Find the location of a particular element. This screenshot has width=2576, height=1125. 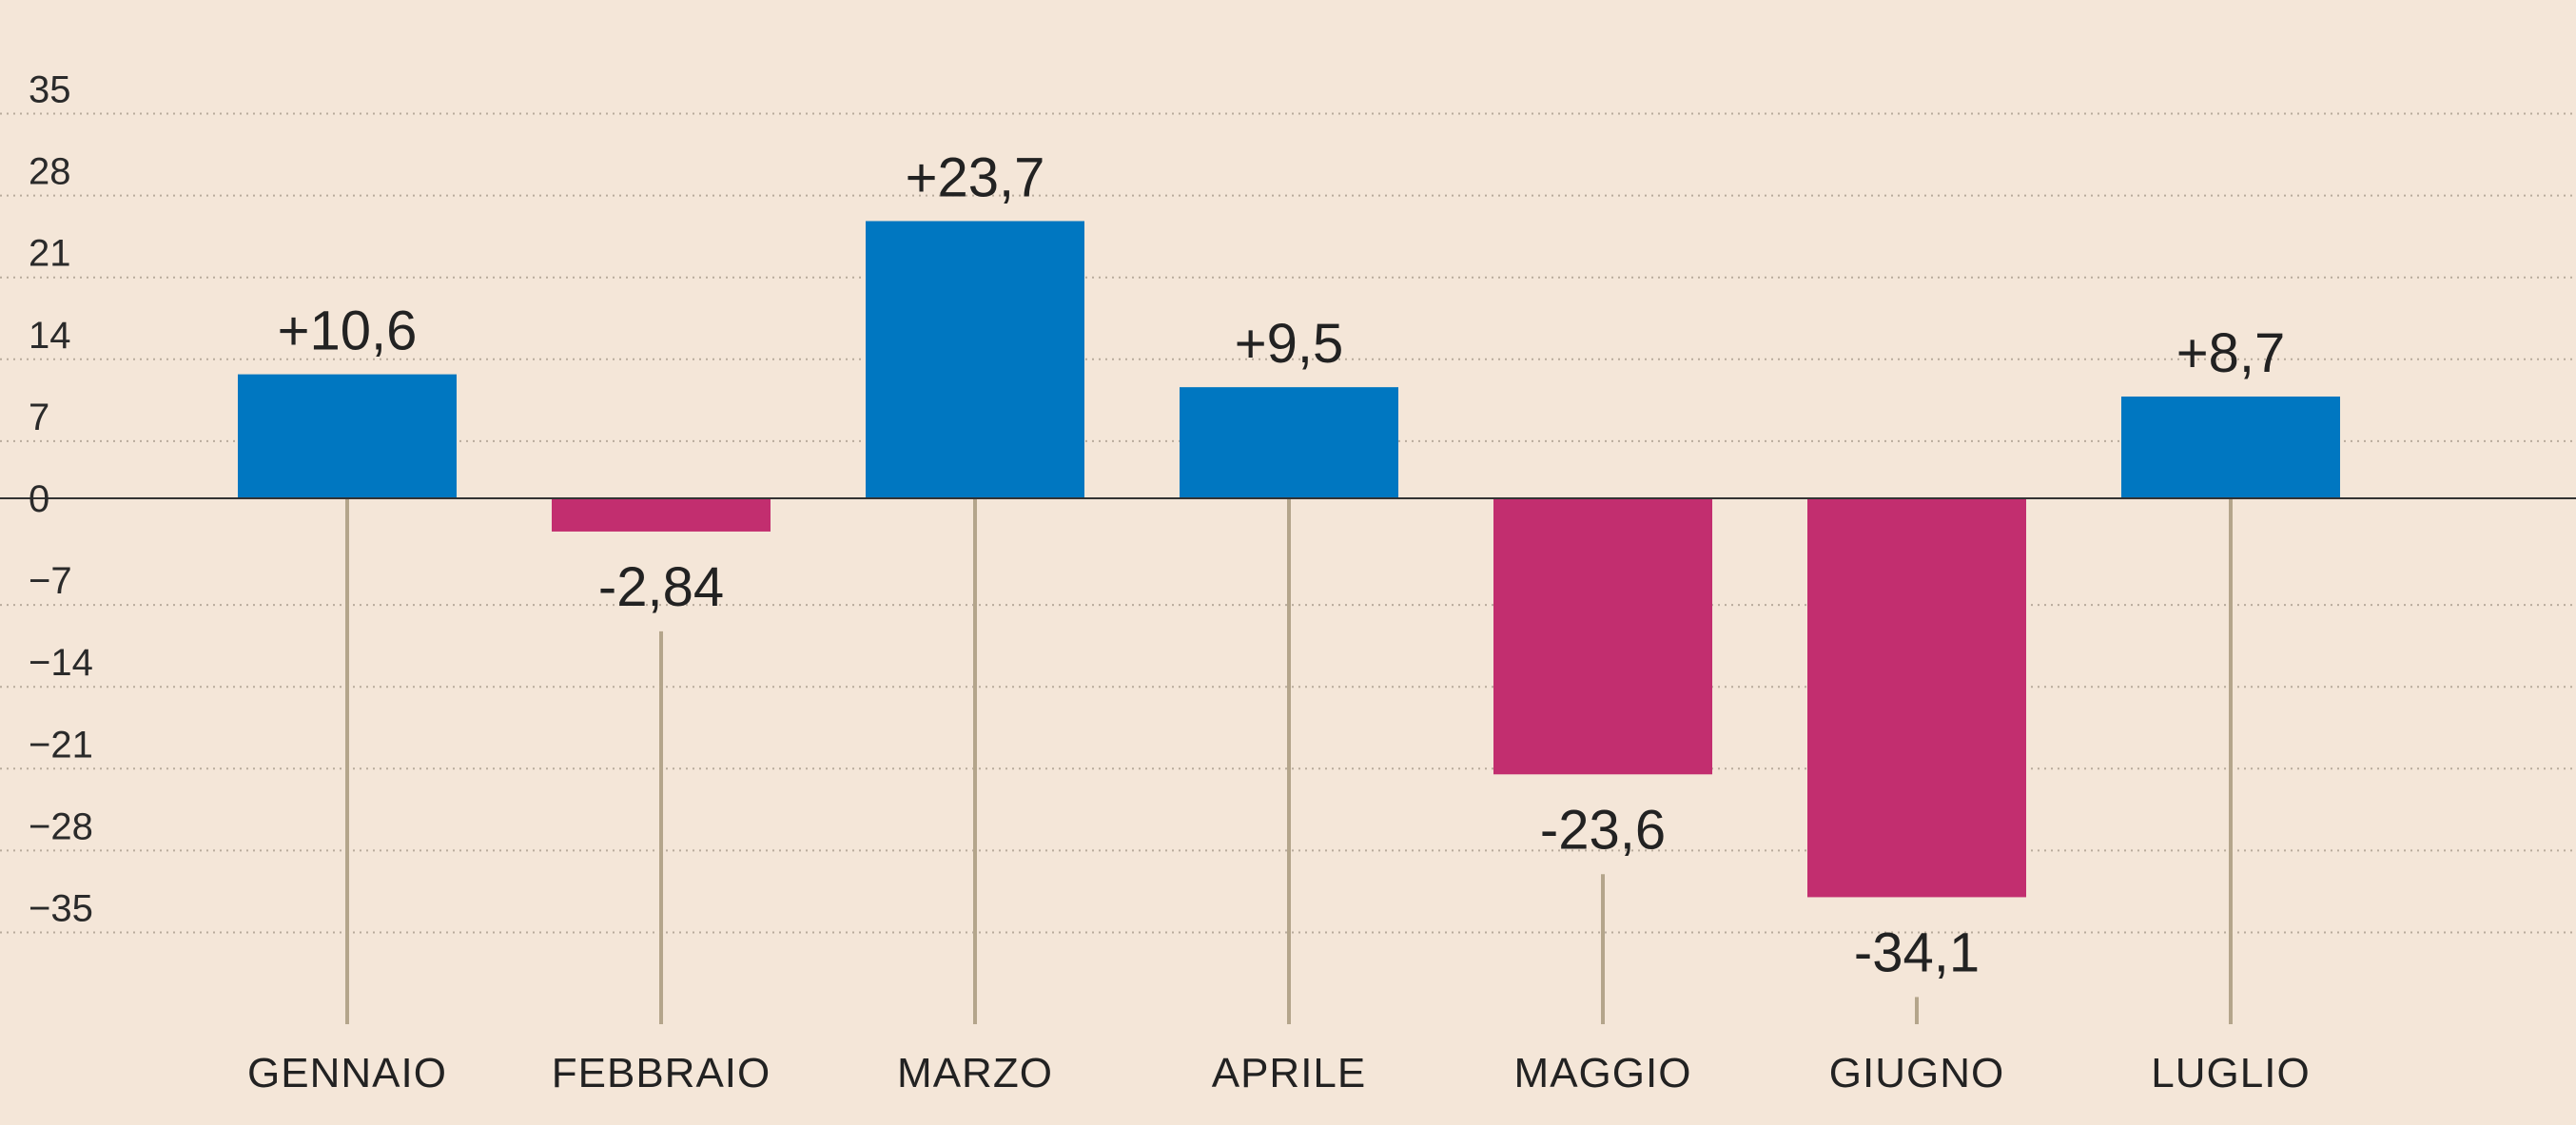

bar-giugno is located at coordinates (1917, 698).